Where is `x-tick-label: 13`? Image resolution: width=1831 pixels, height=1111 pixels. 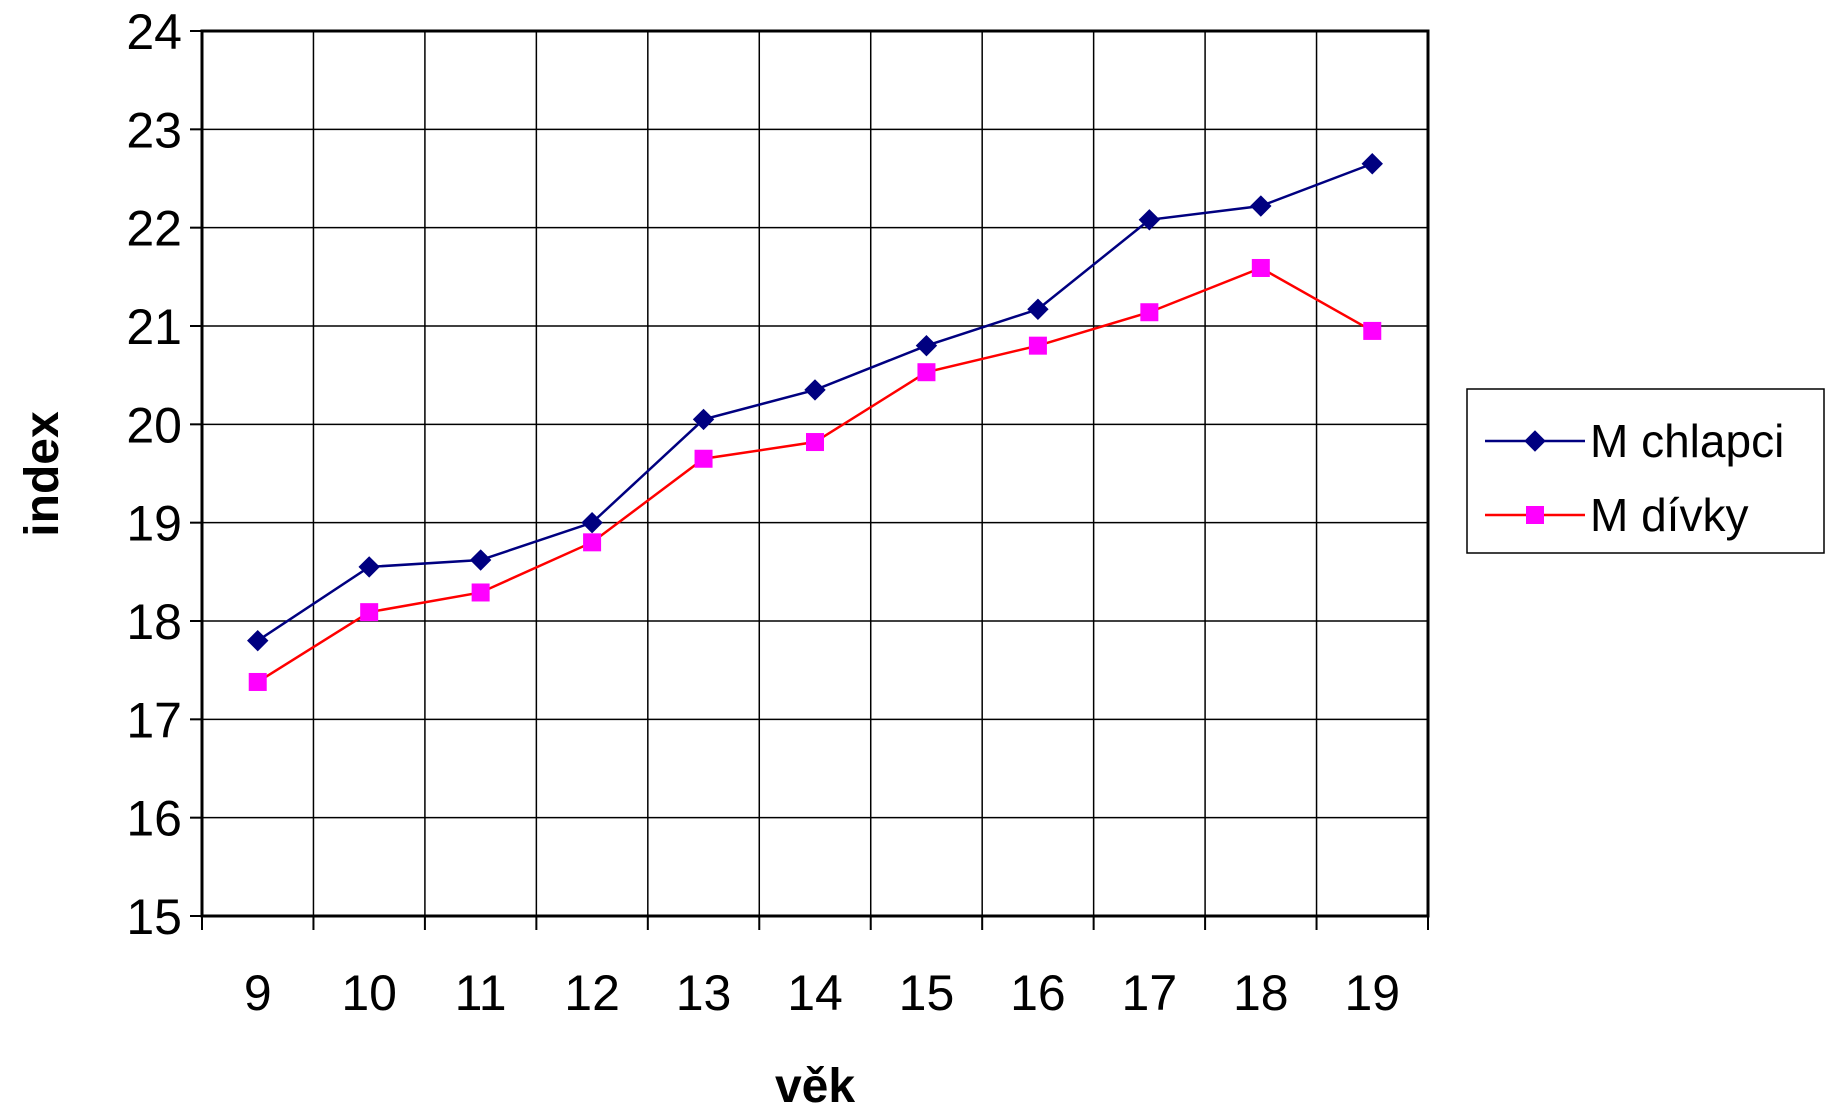
x-tick-label: 13 is located at coordinates (704, 993).